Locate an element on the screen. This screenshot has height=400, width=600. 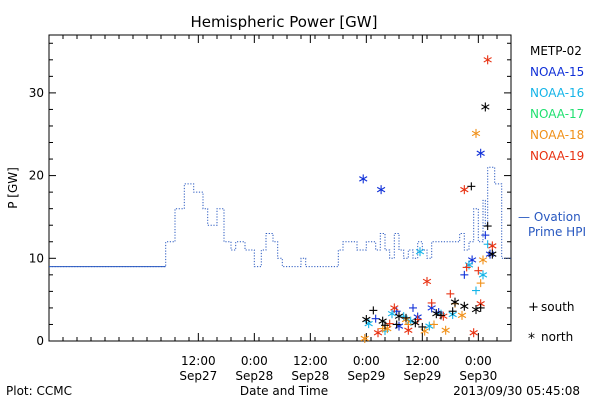
north-marker-glyph: * is located at coordinates (531, 339).